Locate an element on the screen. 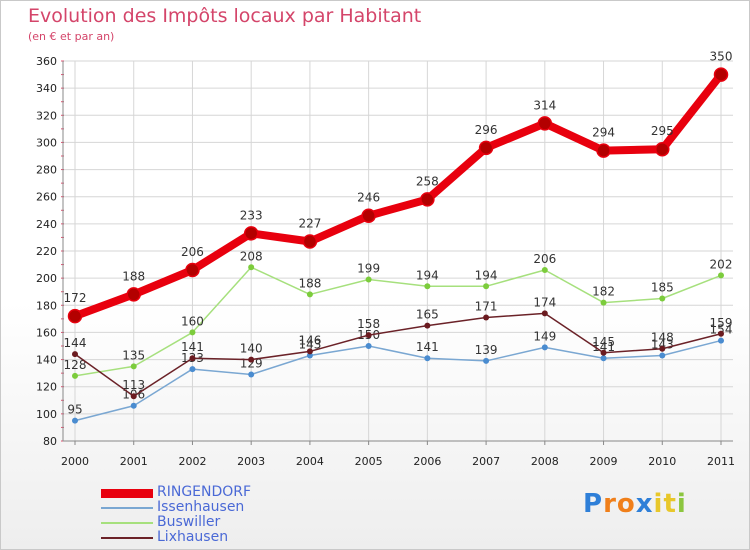 The image size is (750, 550). y-tick-label: 200 is located at coordinates (46, 278).